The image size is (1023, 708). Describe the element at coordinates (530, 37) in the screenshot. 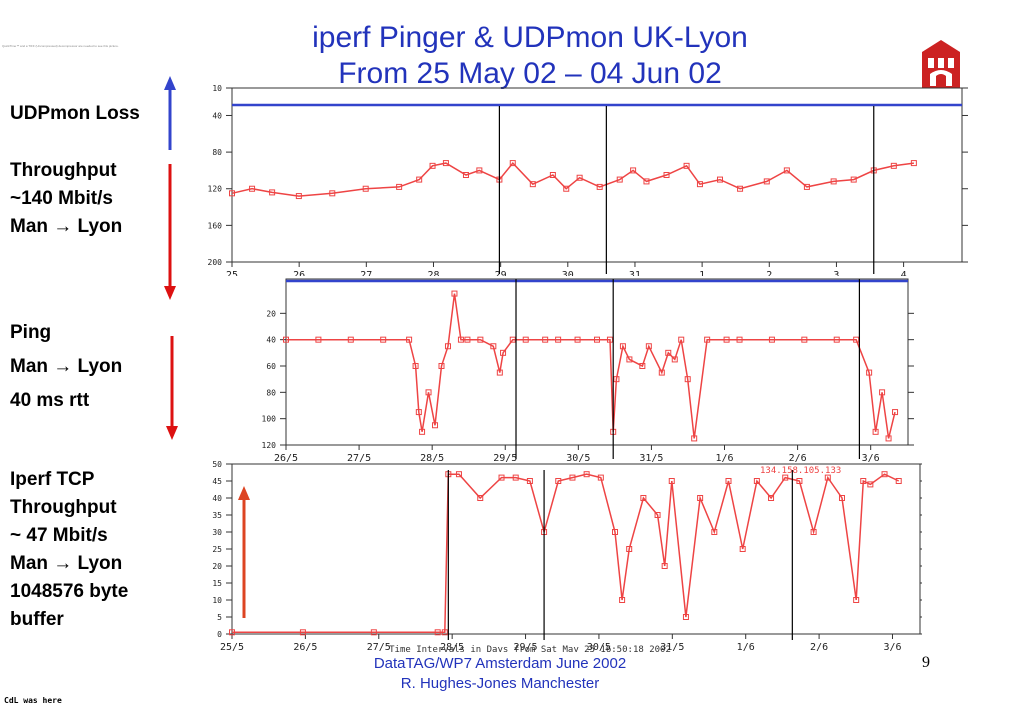

I see `slide-title-line-1: iperf Pinger & UDPmon UK-Lyon` at that location.